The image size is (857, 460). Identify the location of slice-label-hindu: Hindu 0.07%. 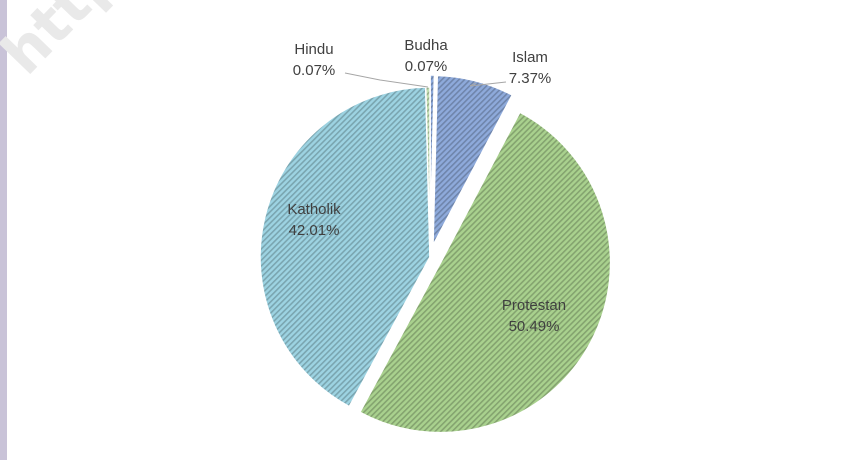
(314, 60).